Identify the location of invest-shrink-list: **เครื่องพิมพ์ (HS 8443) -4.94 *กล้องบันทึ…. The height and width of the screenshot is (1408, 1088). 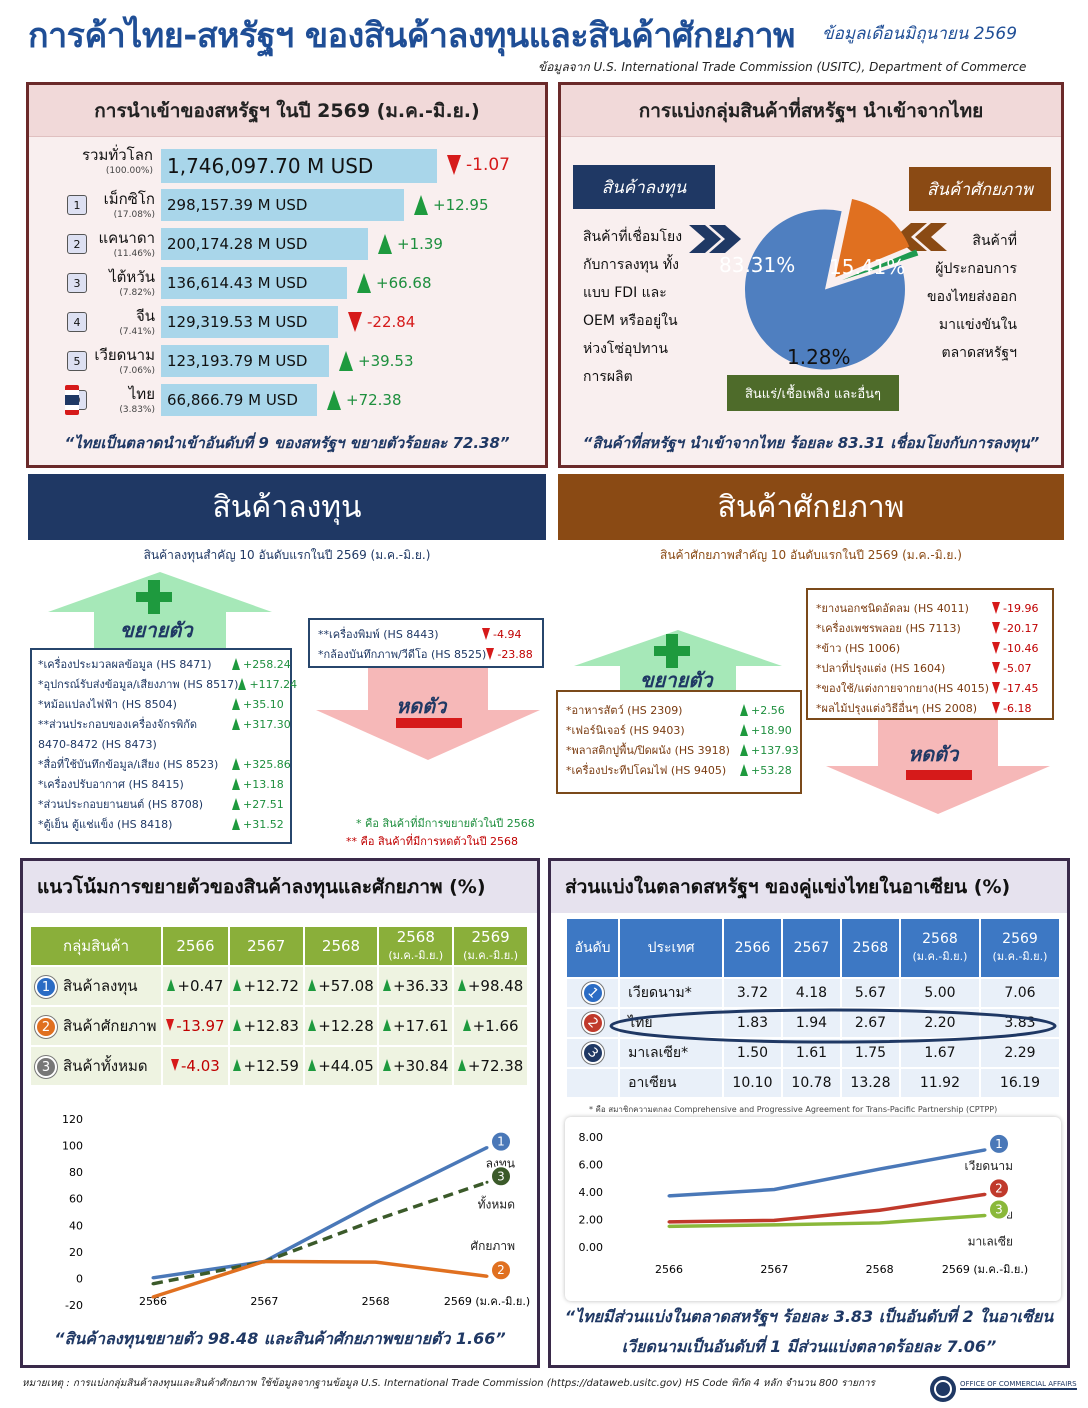
(426, 643).